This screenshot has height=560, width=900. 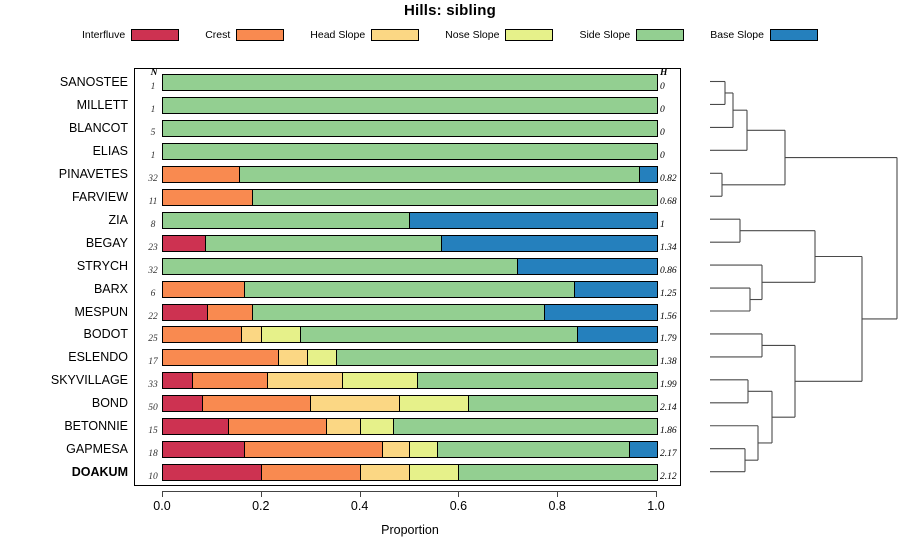 What do you see at coordinates (668, 178) in the screenshot?
I see `row-h-value: 0.82` at bounding box center [668, 178].